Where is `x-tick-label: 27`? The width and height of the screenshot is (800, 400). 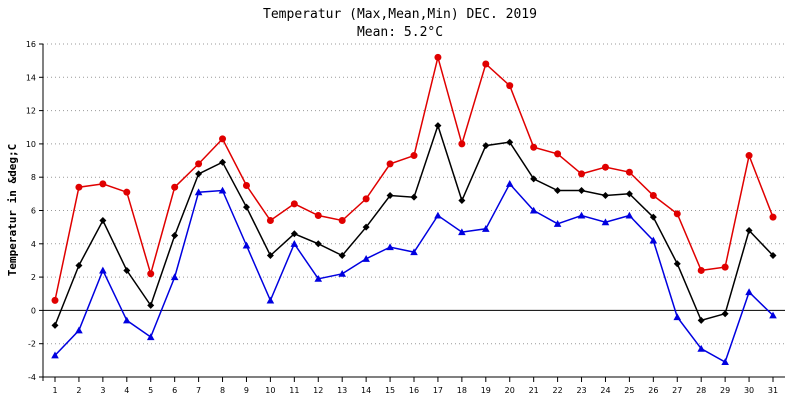 x-tick-label: 27 is located at coordinates (677, 390).